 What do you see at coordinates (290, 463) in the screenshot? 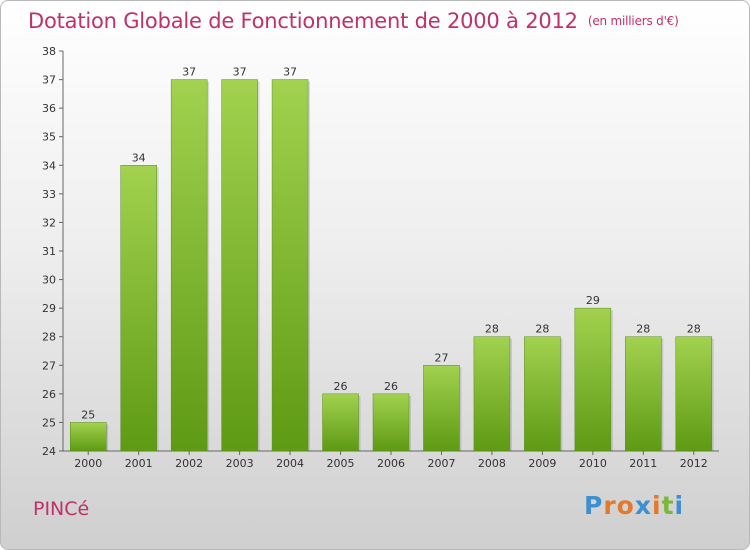
I see `x-tick-label: 2004` at bounding box center [290, 463].